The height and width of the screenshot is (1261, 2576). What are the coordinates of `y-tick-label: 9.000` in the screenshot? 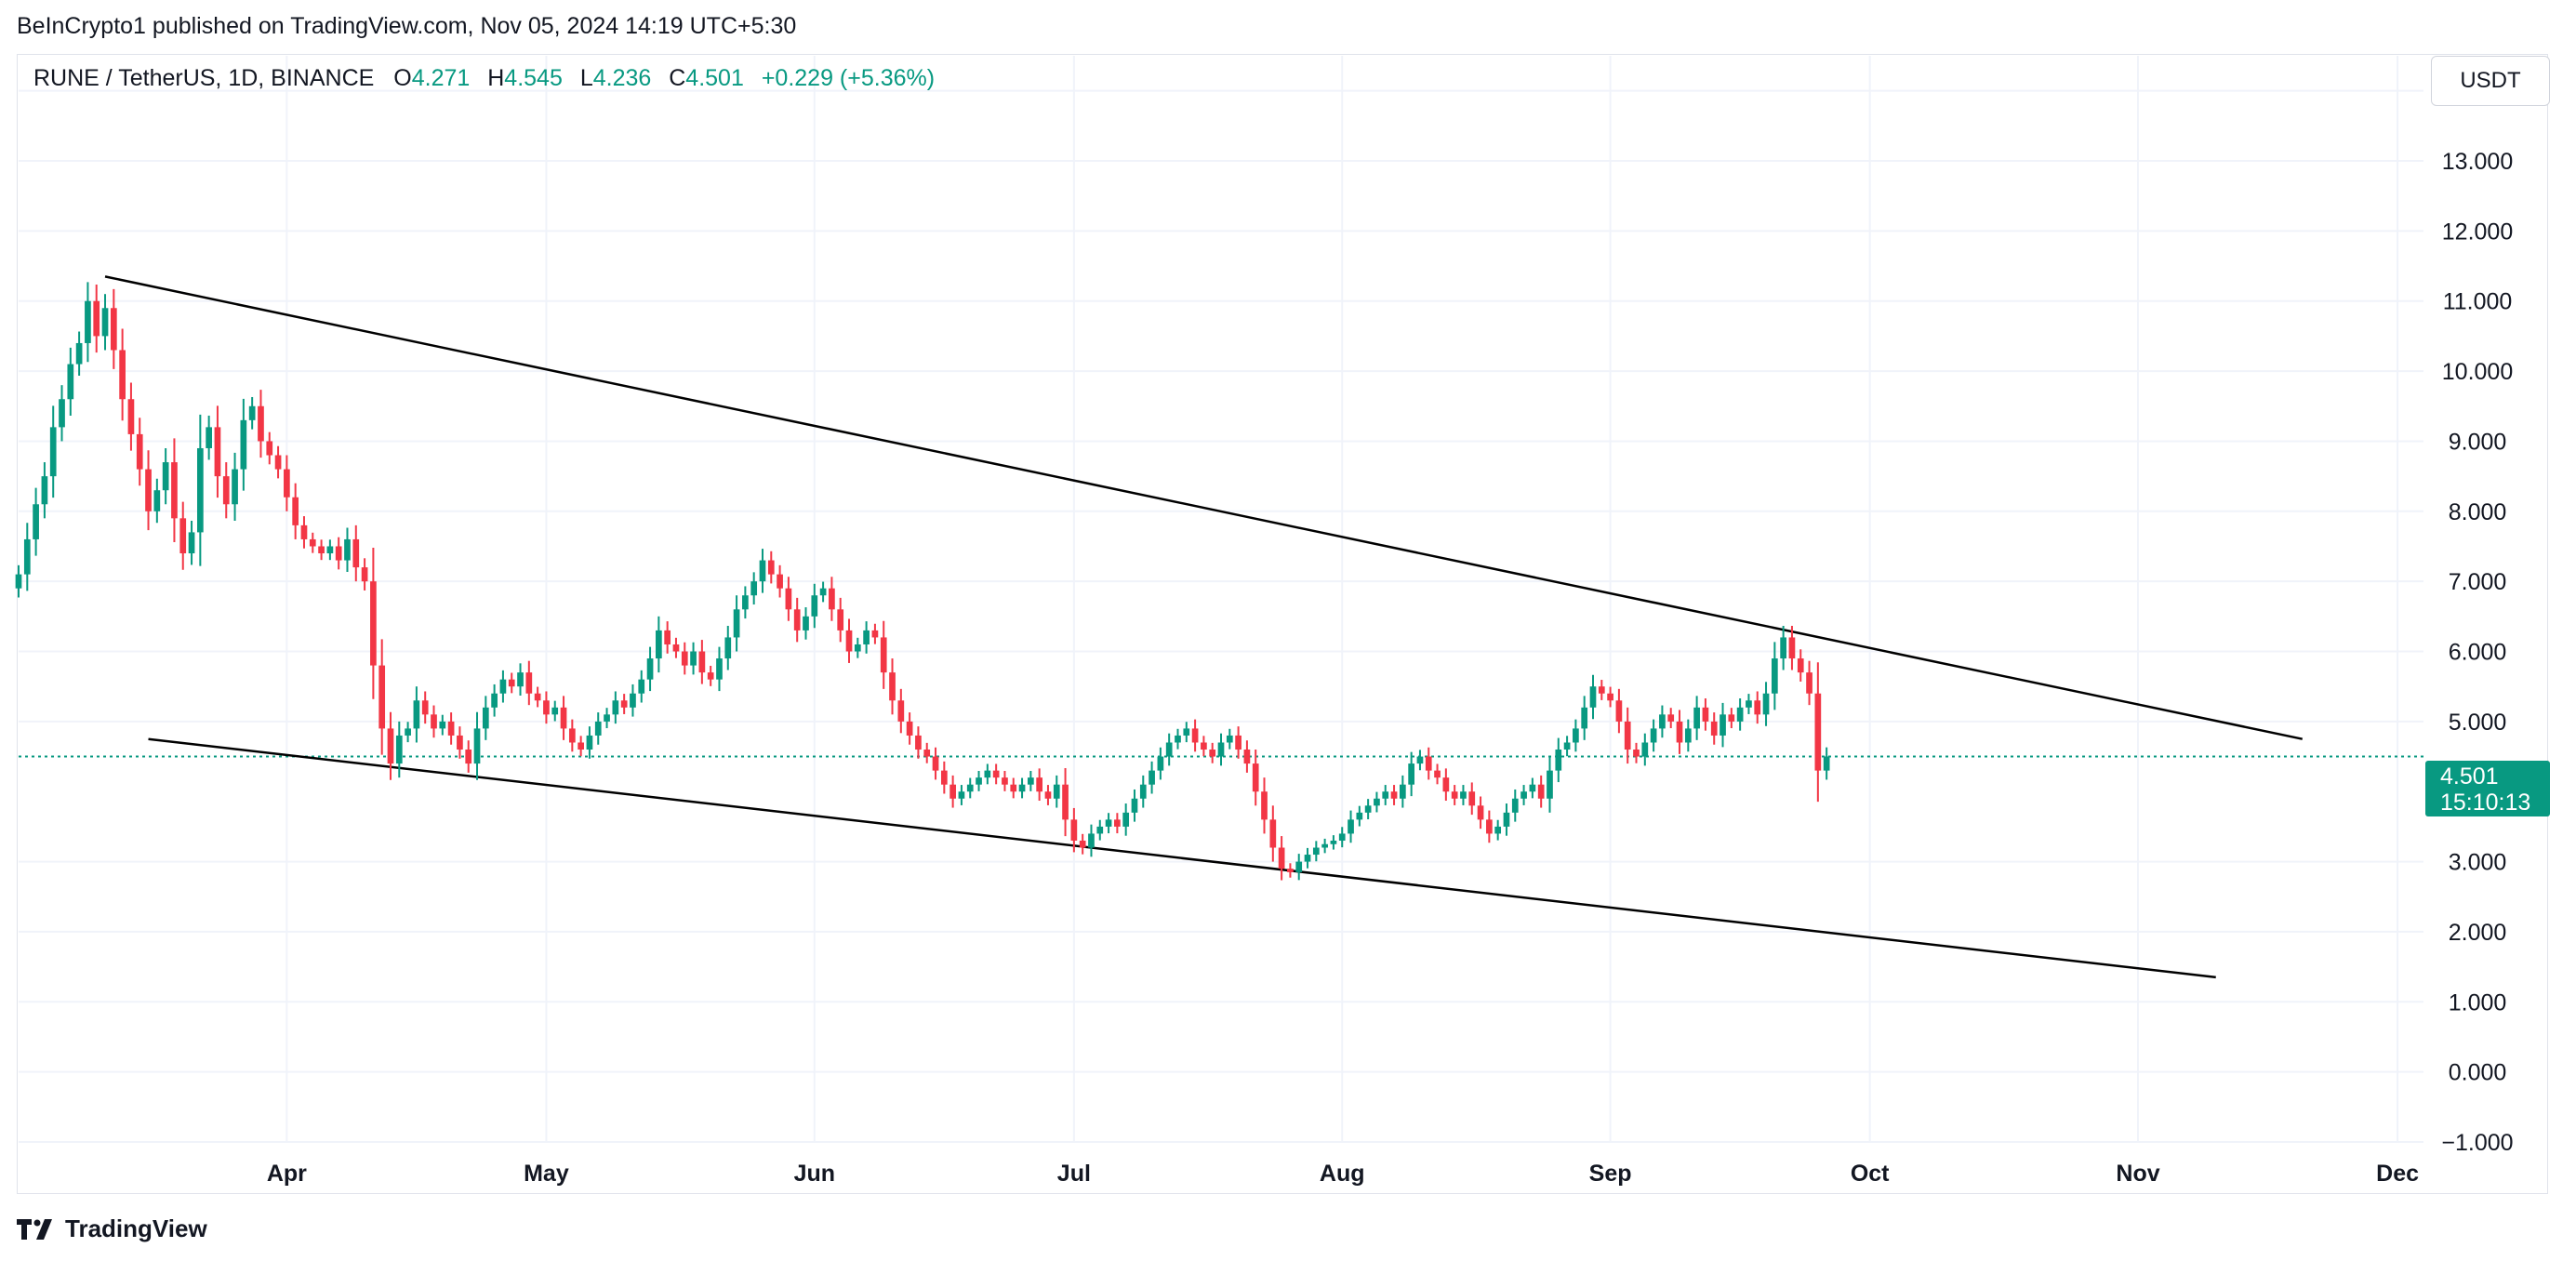 It's located at (2478, 442).